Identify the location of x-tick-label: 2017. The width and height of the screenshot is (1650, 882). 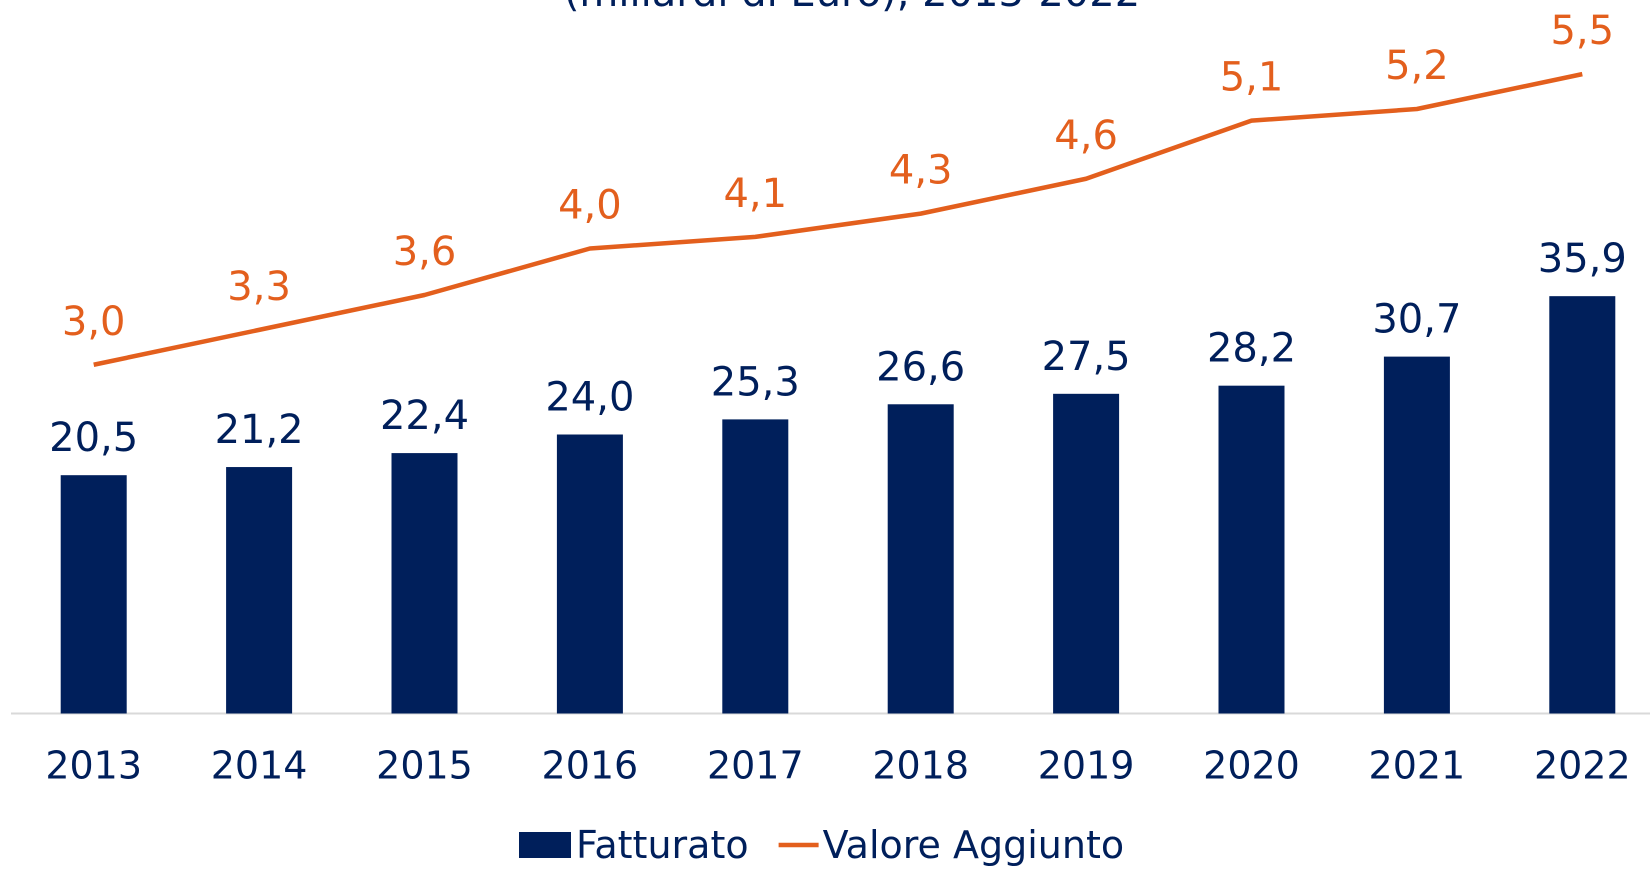
(755, 766).